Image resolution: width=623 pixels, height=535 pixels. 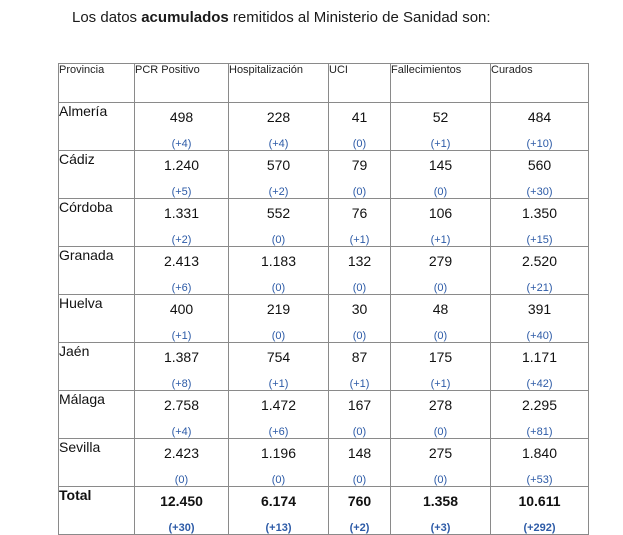 What do you see at coordinates (359, 270) in the screenshot?
I see `uci-cell: 132 (0)` at bounding box center [359, 270].